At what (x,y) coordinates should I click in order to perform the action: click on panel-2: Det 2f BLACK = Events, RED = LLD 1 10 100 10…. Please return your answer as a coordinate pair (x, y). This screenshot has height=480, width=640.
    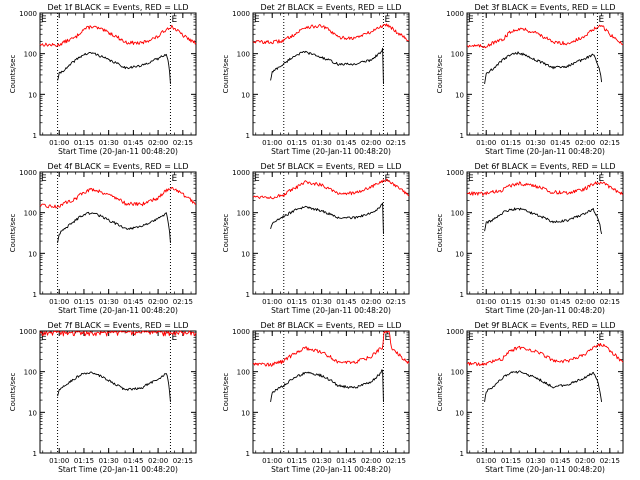
    Looking at the image, I should click on (316, 79).